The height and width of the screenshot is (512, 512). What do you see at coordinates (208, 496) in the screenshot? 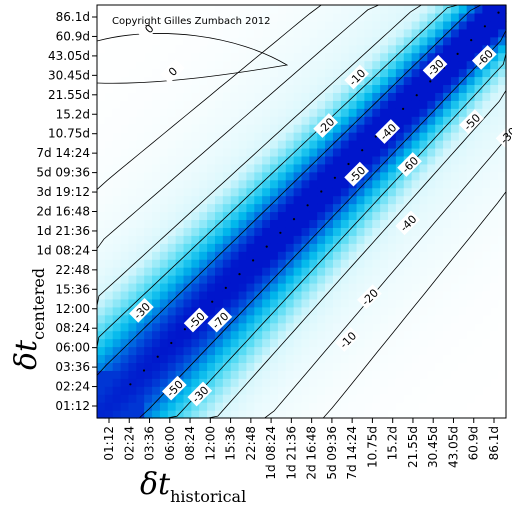
I see `x-axis-subscript: historical` at bounding box center [208, 496].